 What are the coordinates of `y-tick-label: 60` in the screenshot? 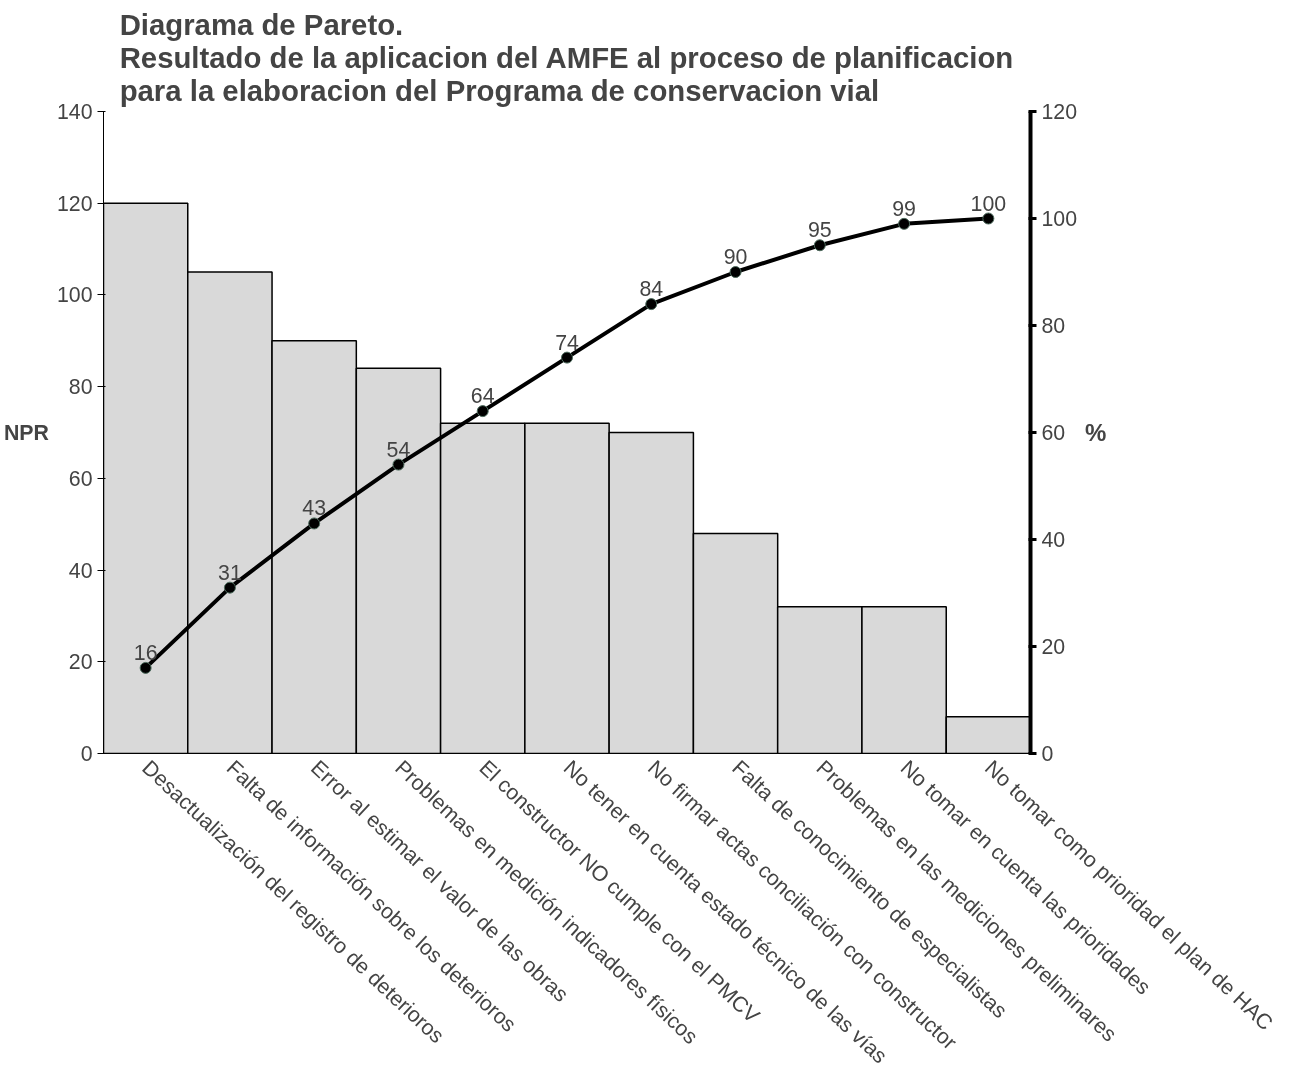 It's located at (80, 478).